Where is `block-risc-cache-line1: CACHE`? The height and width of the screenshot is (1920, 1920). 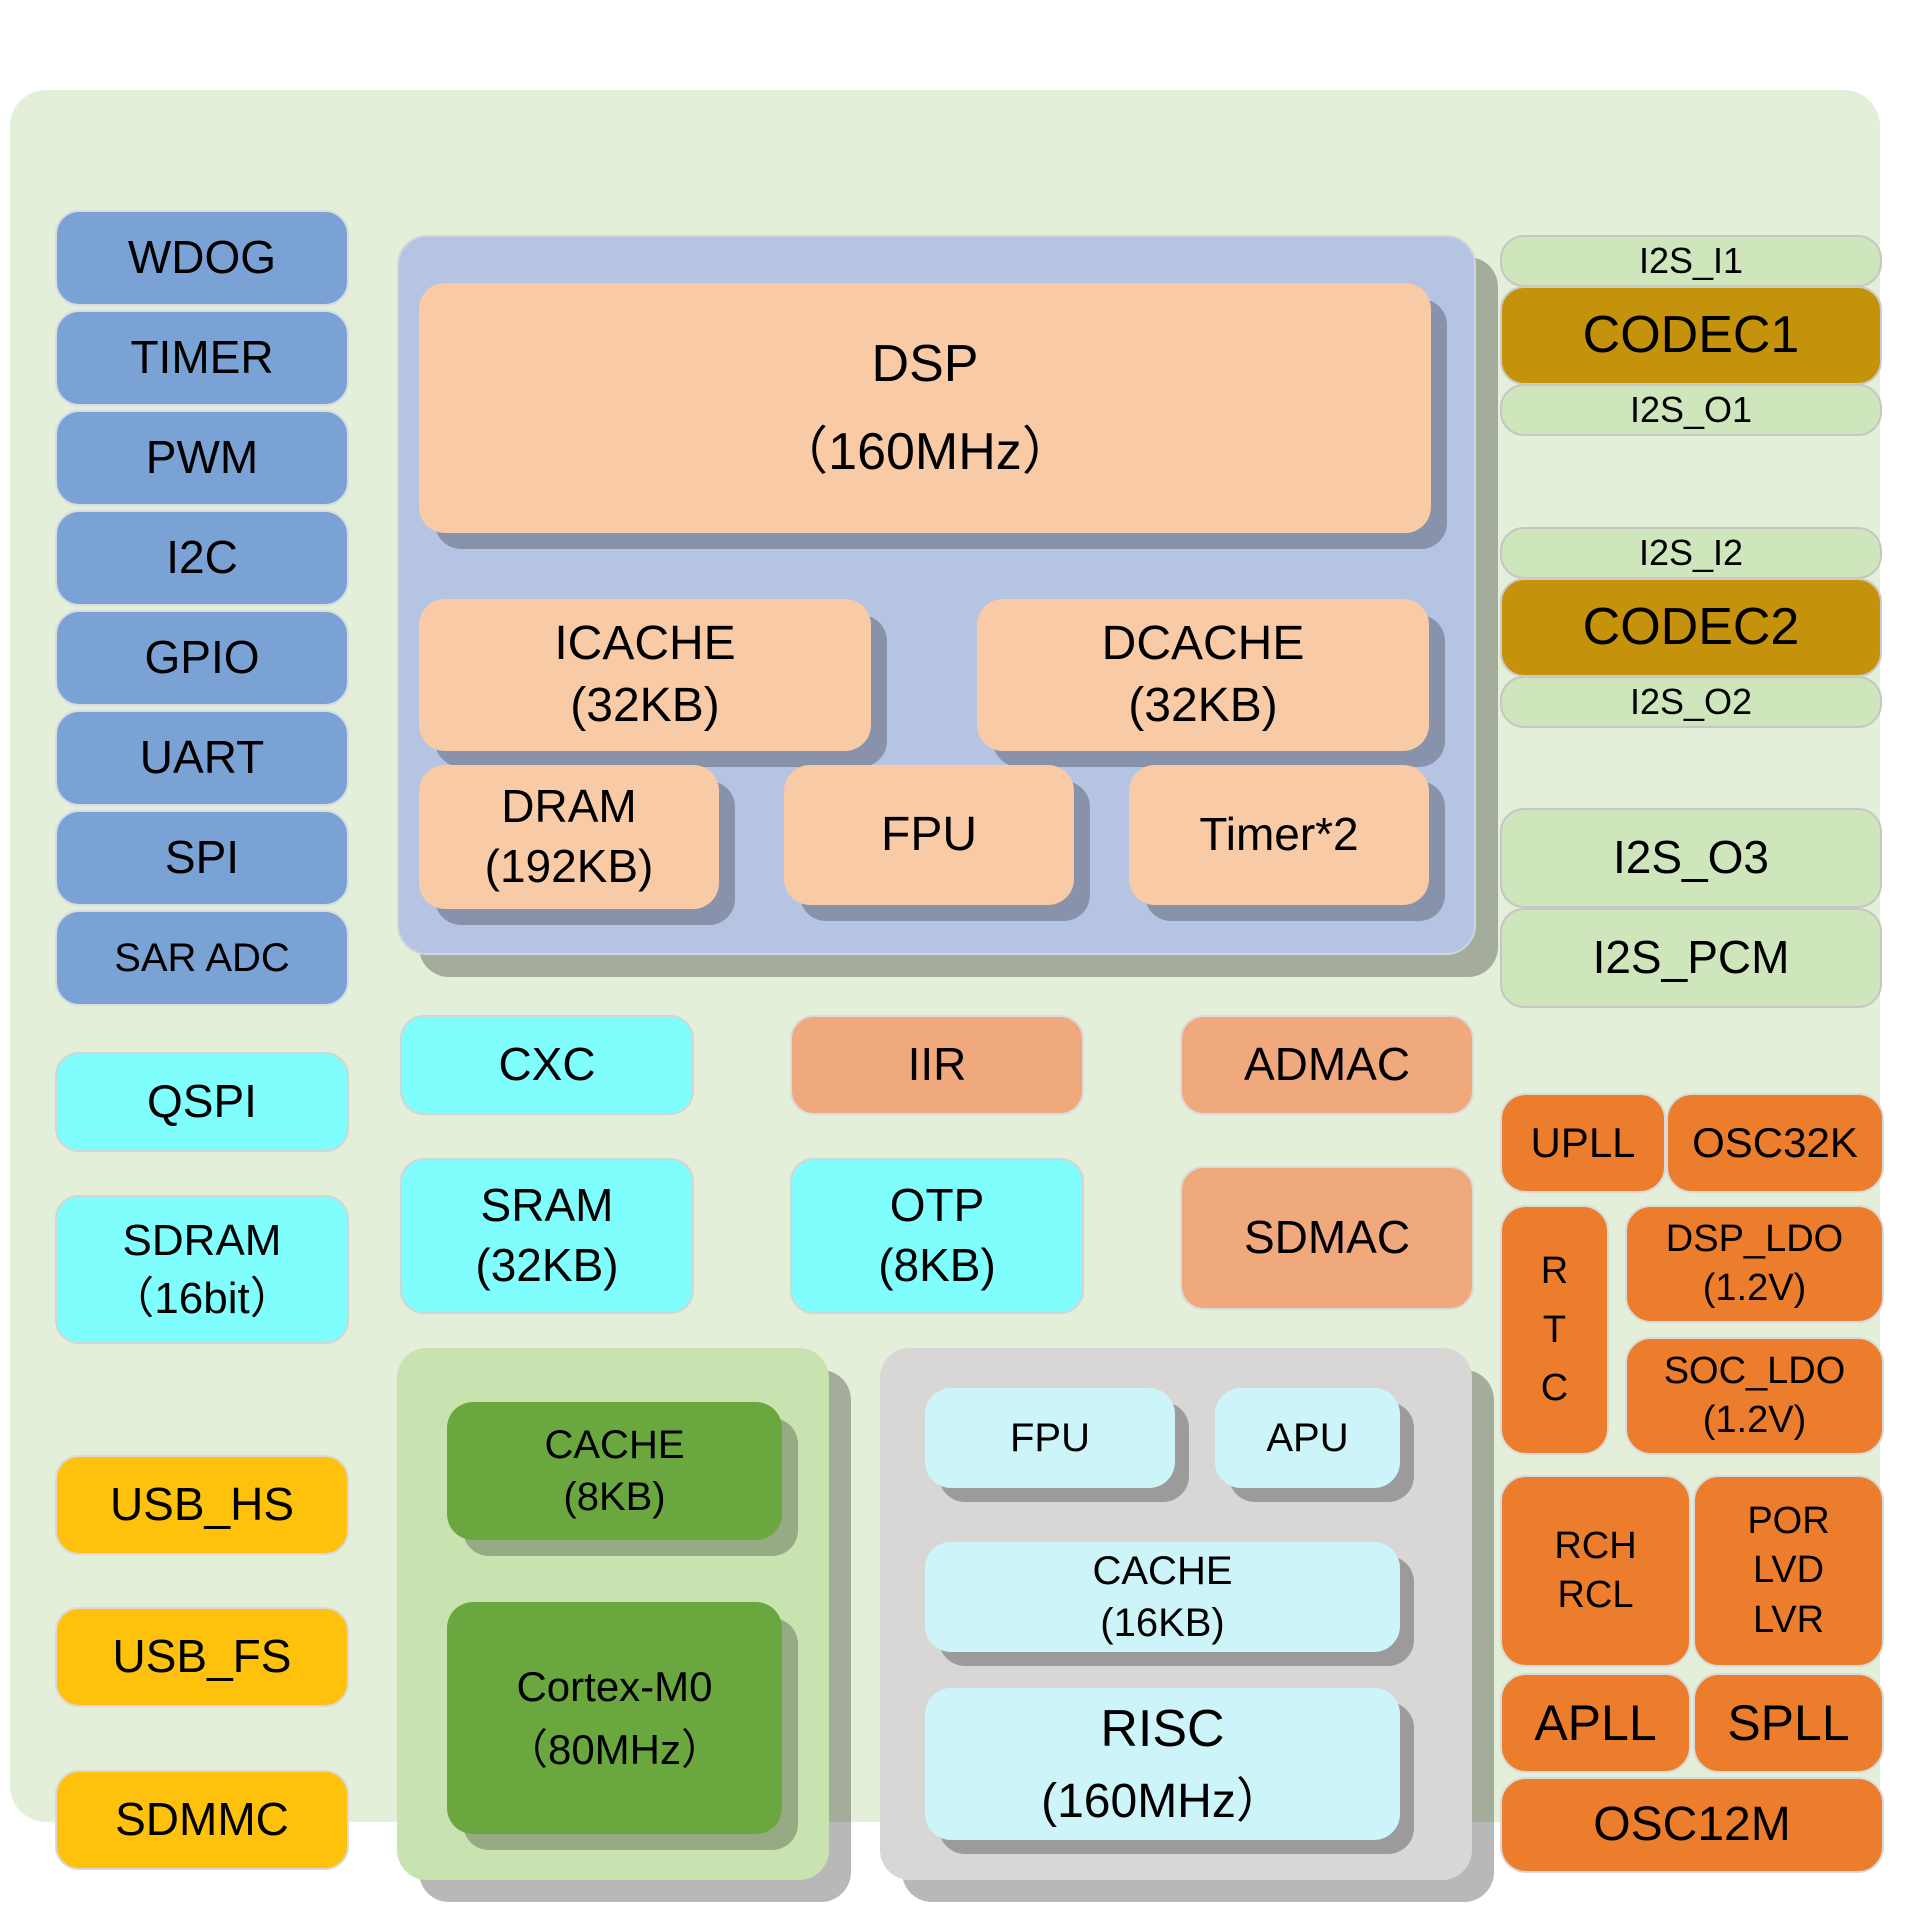
block-risc-cache-line1: CACHE is located at coordinates (1162, 1571).